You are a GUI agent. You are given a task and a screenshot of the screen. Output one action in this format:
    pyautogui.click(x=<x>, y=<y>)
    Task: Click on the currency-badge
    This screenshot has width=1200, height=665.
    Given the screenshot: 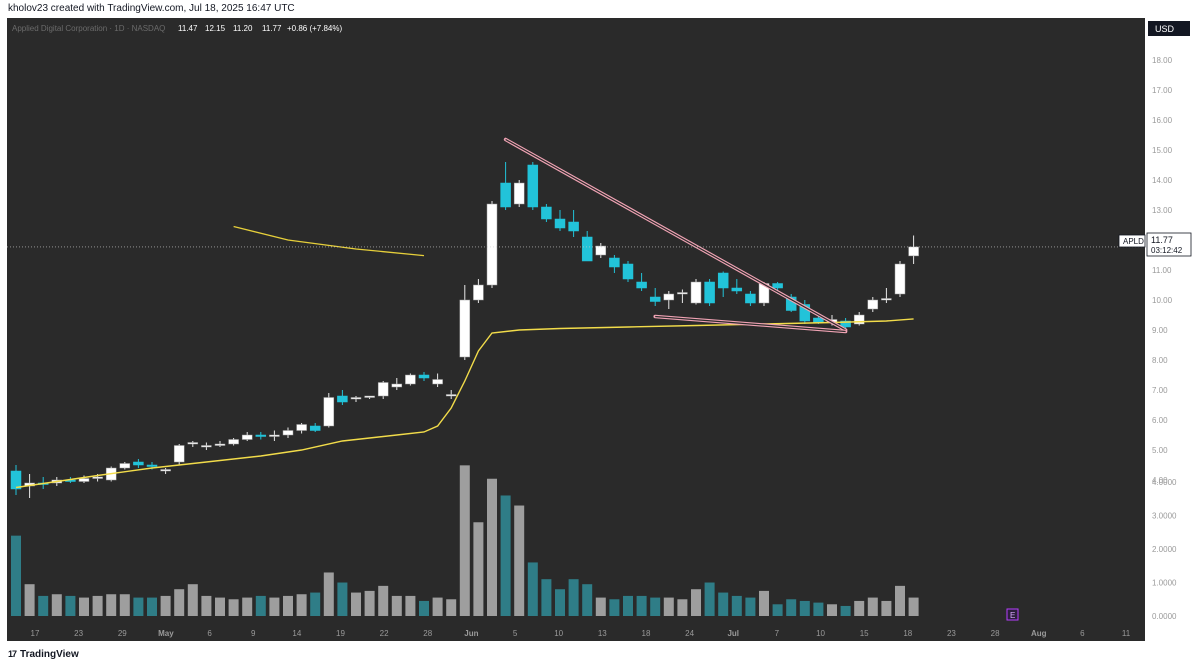 What is the action you would take?
    pyautogui.click(x=1169, y=28)
    